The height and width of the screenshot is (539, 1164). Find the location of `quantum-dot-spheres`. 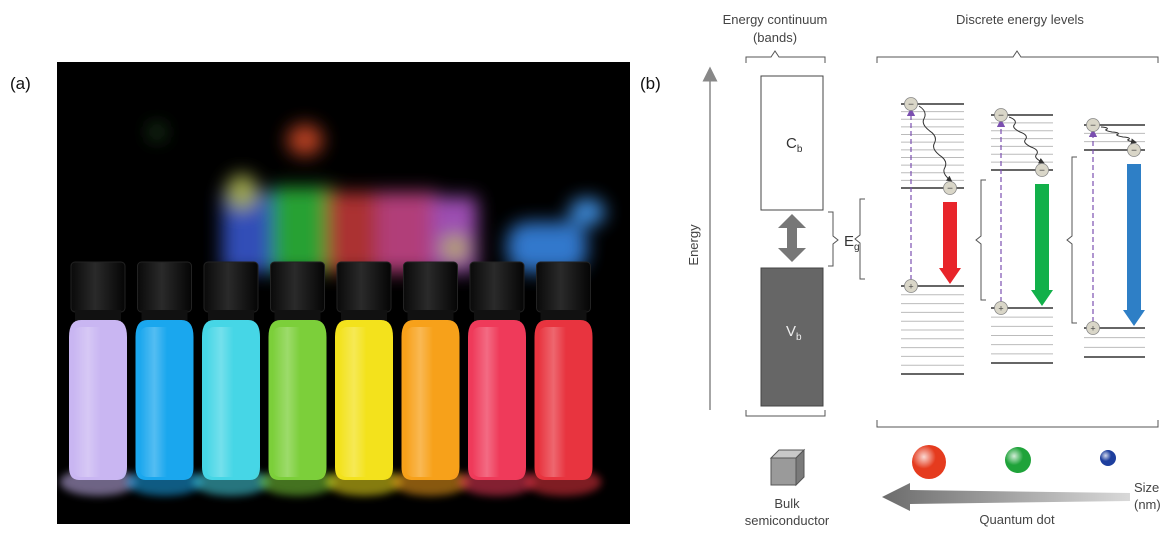

quantum-dot-spheres is located at coordinates (1014, 462).